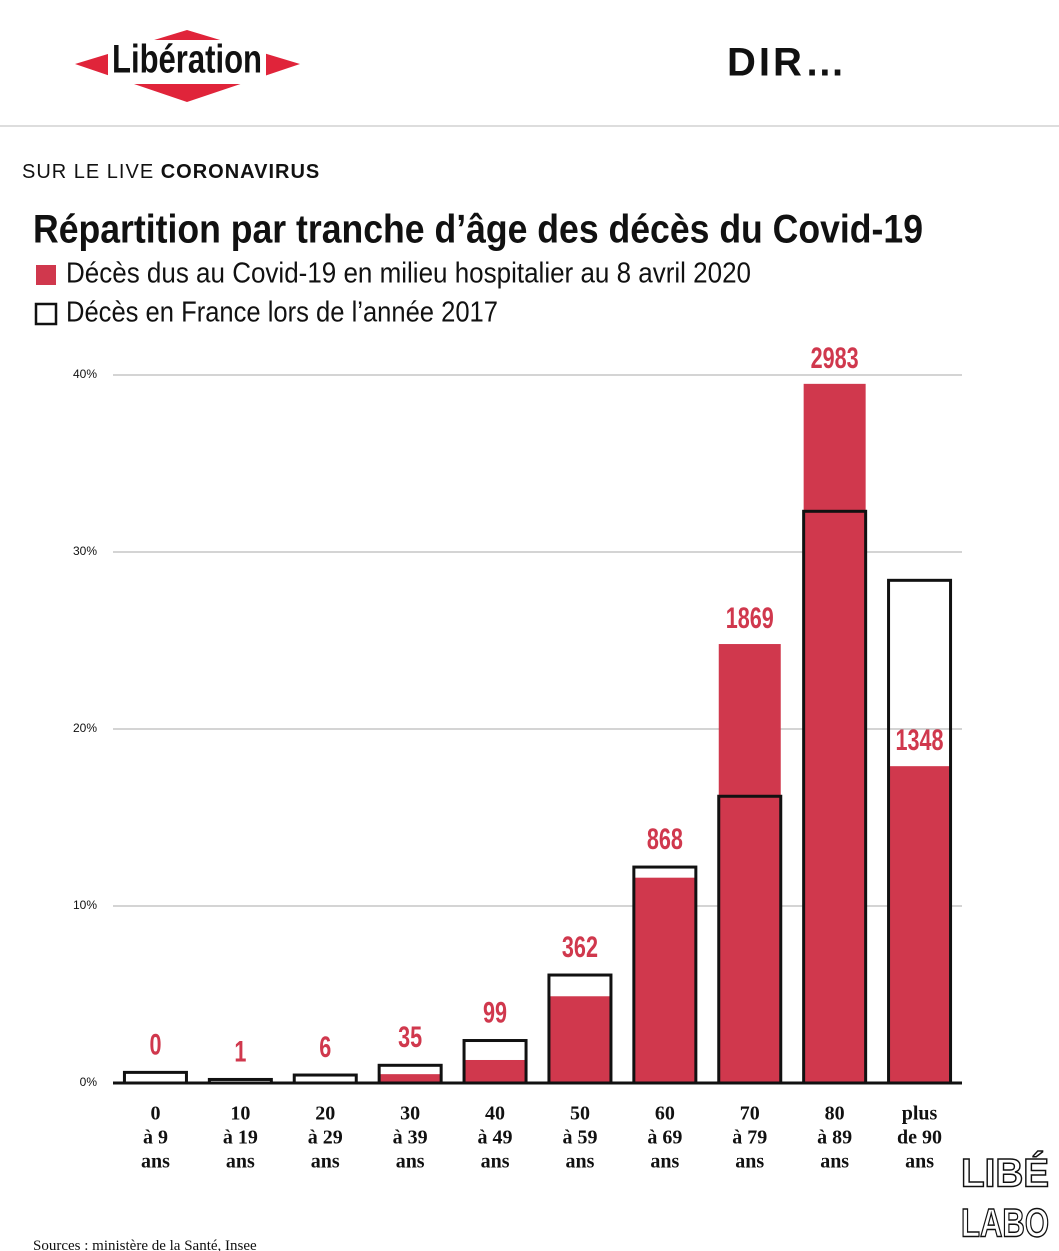 This screenshot has width=1059, height=1251. I want to click on x-tick-label: 20, so click(325, 1114).